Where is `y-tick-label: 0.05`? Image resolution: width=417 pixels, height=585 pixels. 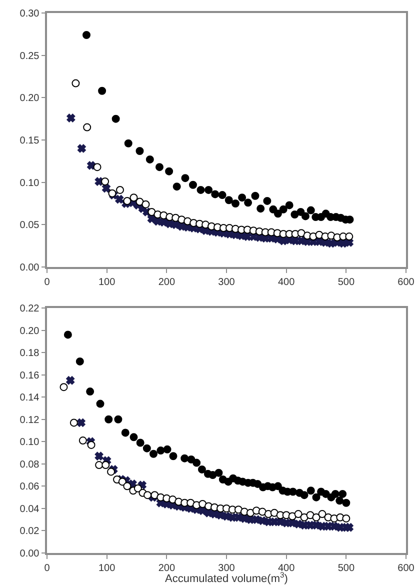 y-tick-label: 0.05 is located at coordinates (30, 226).